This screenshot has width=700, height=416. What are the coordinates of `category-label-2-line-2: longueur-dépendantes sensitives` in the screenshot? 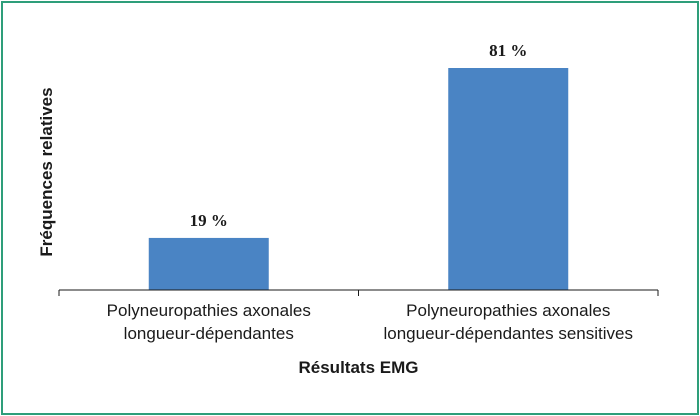 It's located at (508, 333).